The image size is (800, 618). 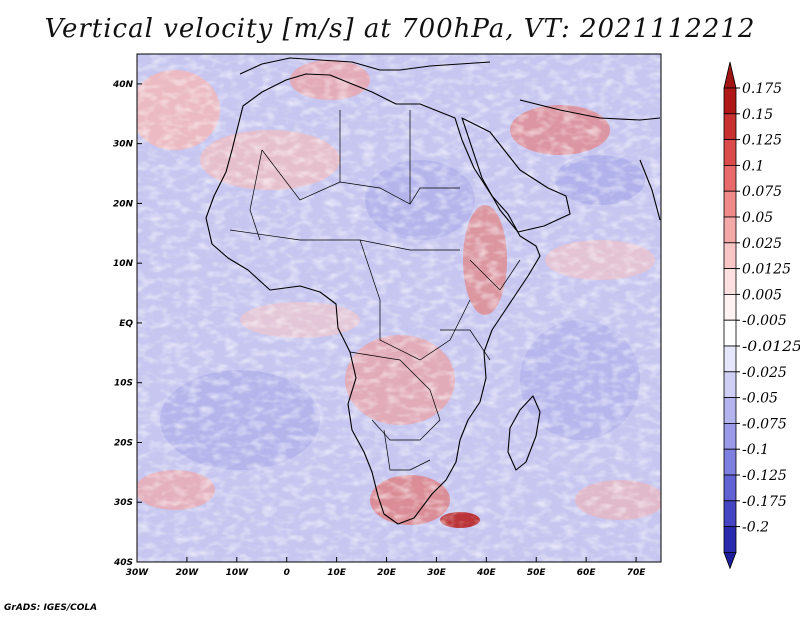 What do you see at coordinates (637, 573) in the screenshot?
I see `lon-tick-label: 70E` at bounding box center [637, 573].